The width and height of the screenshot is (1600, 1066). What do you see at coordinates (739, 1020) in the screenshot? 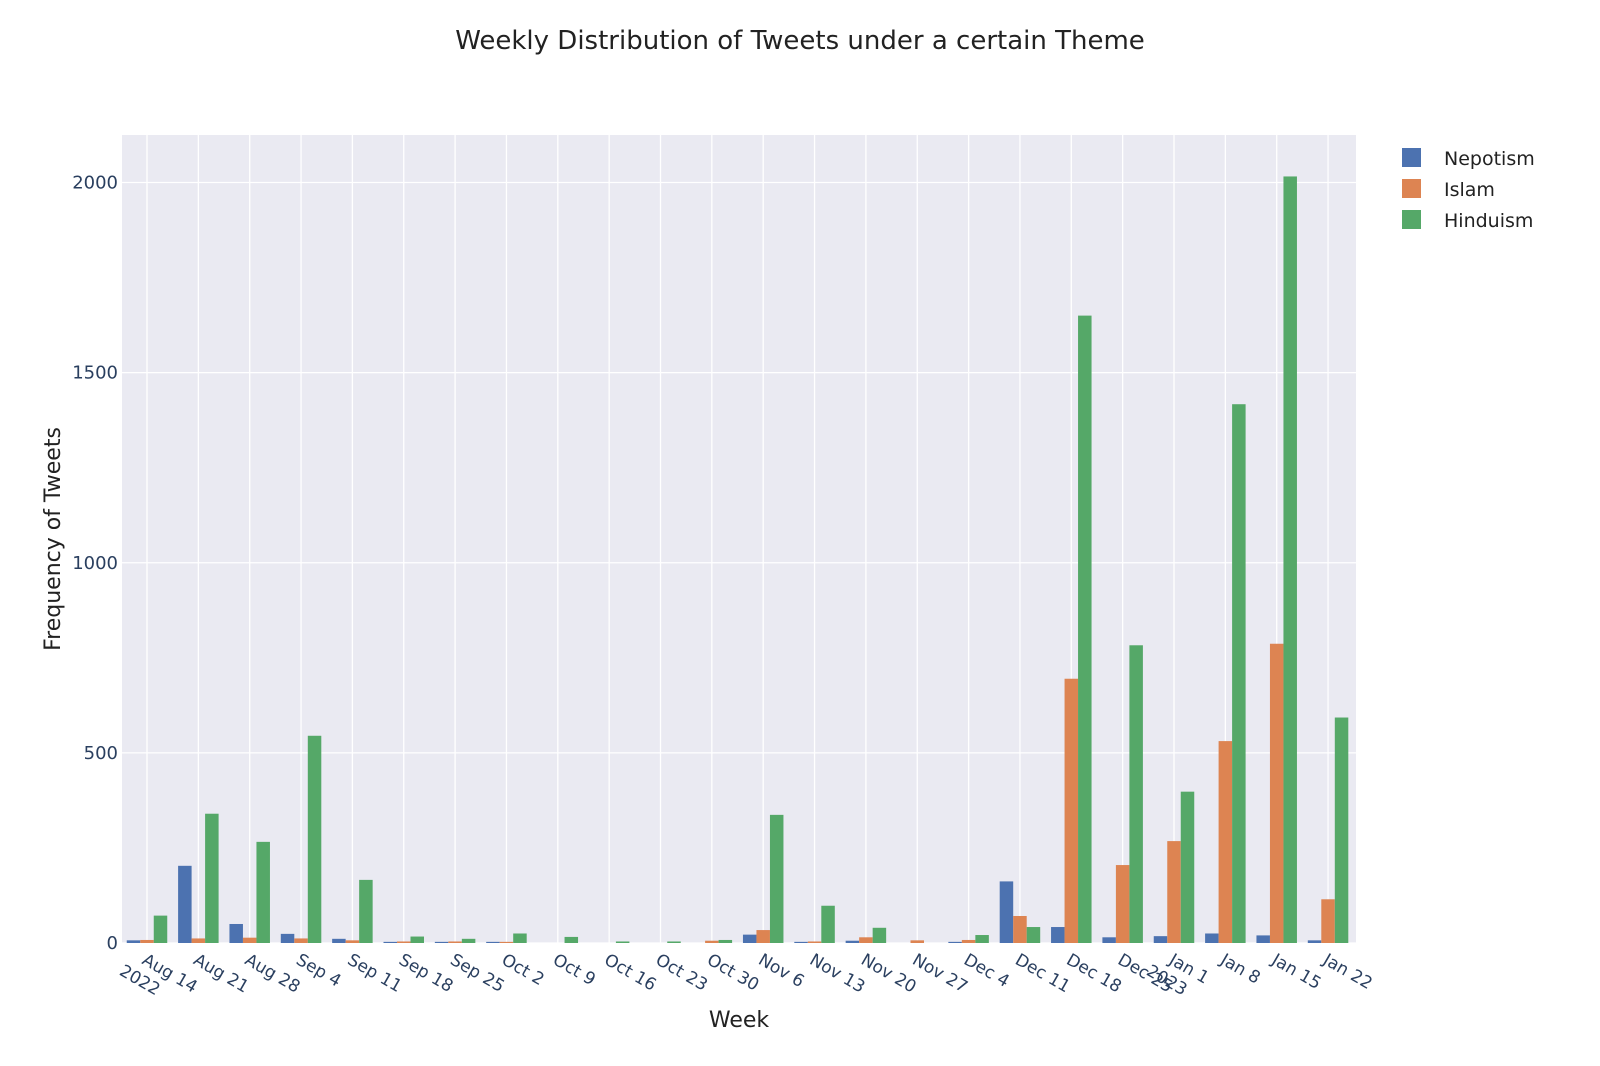
I see `x-axis-title: Week` at bounding box center [739, 1020].